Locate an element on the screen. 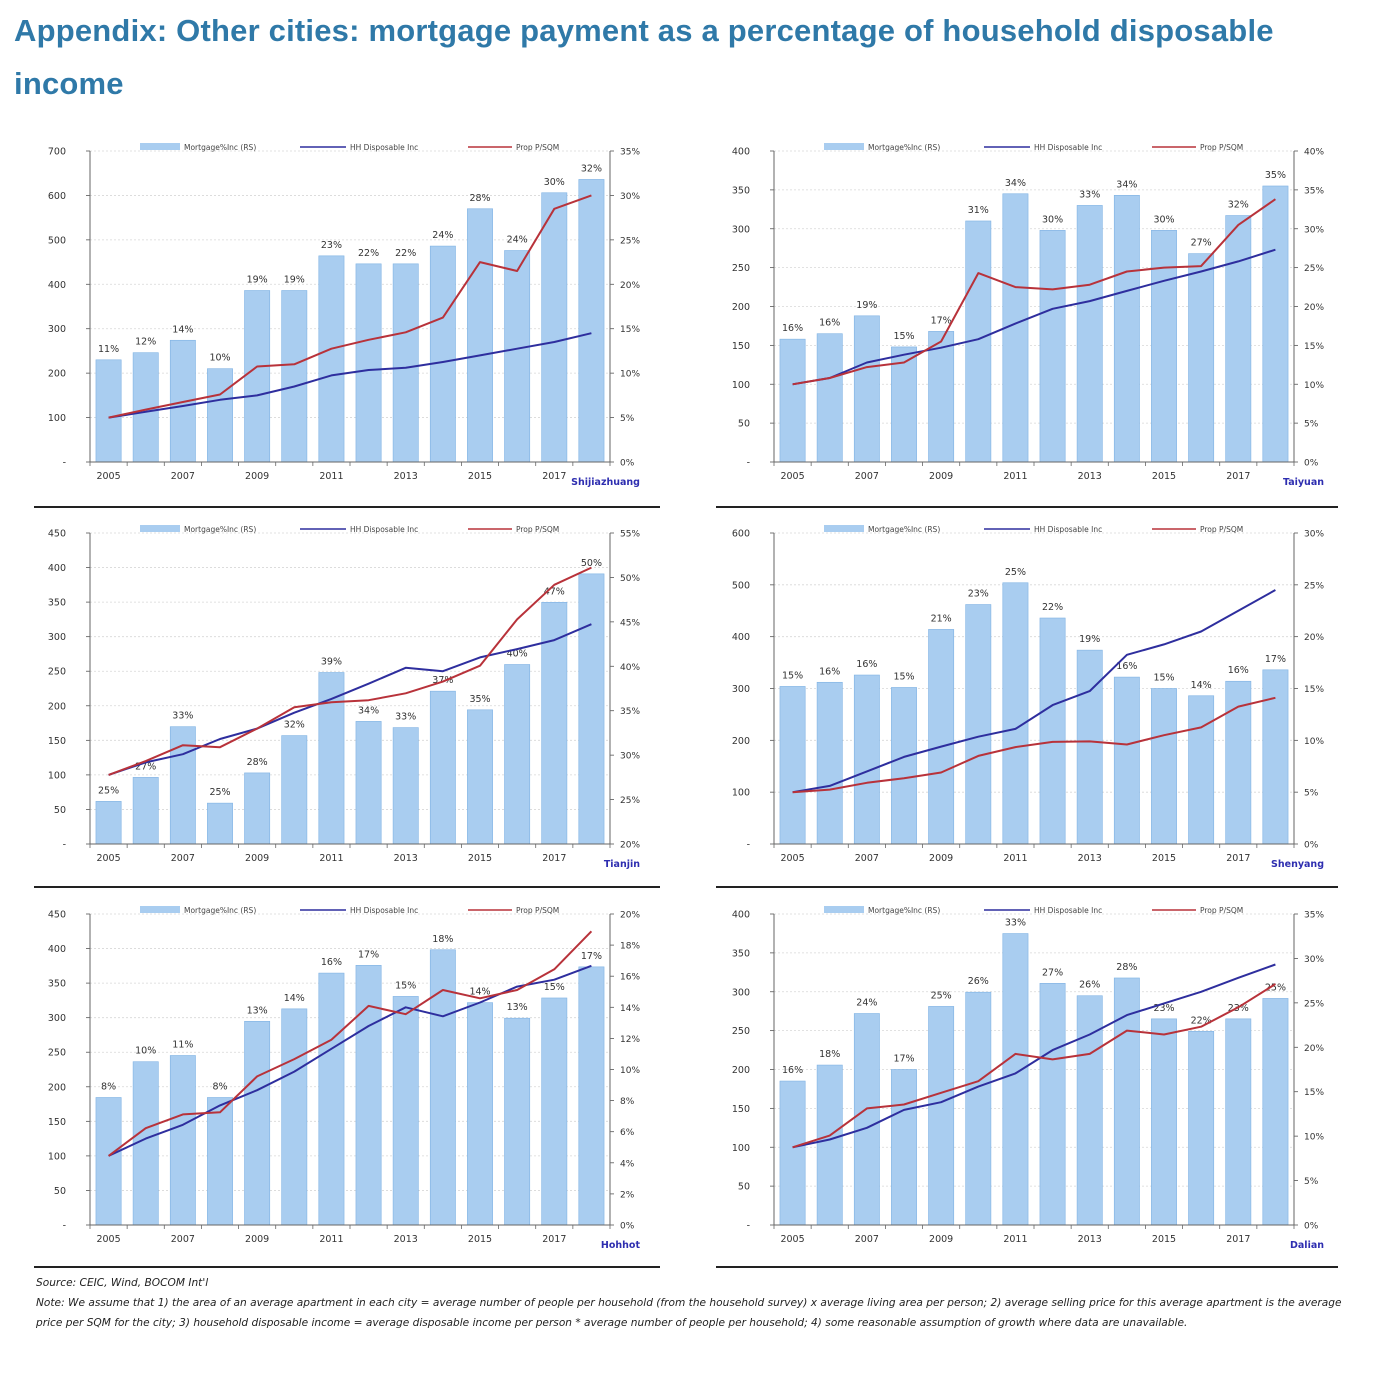  right-tick-label: 5% is located at coordinates (1311, 794).